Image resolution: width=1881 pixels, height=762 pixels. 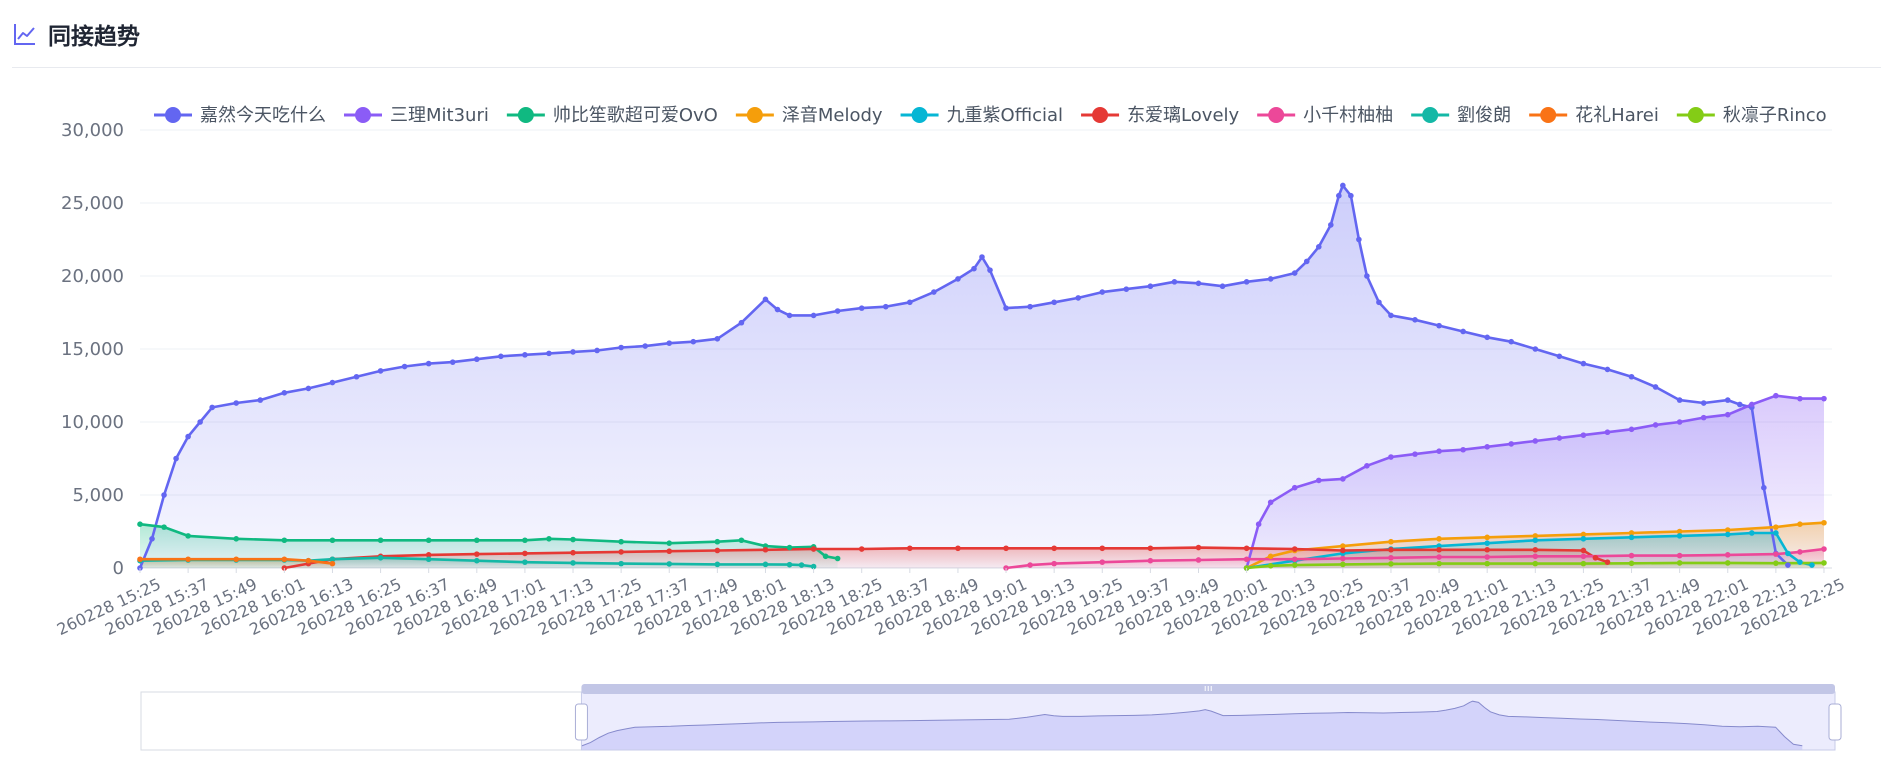 What do you see at coordinates (1835, 722) in the screenshot?
I see `zoom-resize-handle` at bounding box center [1835, 722].